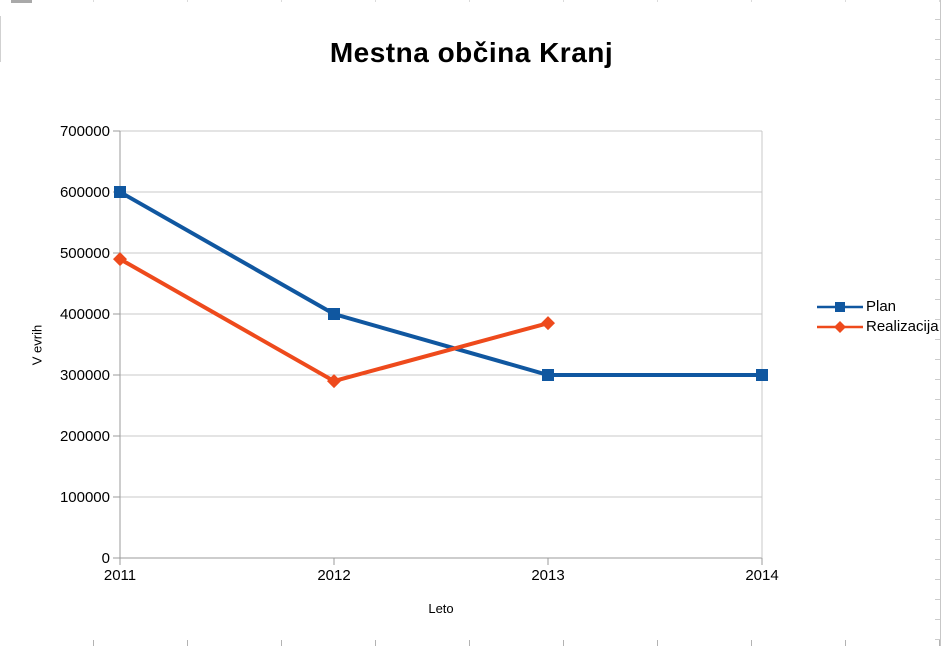  I want to click on legend-diamond-marker-icon, so click(840, 326).